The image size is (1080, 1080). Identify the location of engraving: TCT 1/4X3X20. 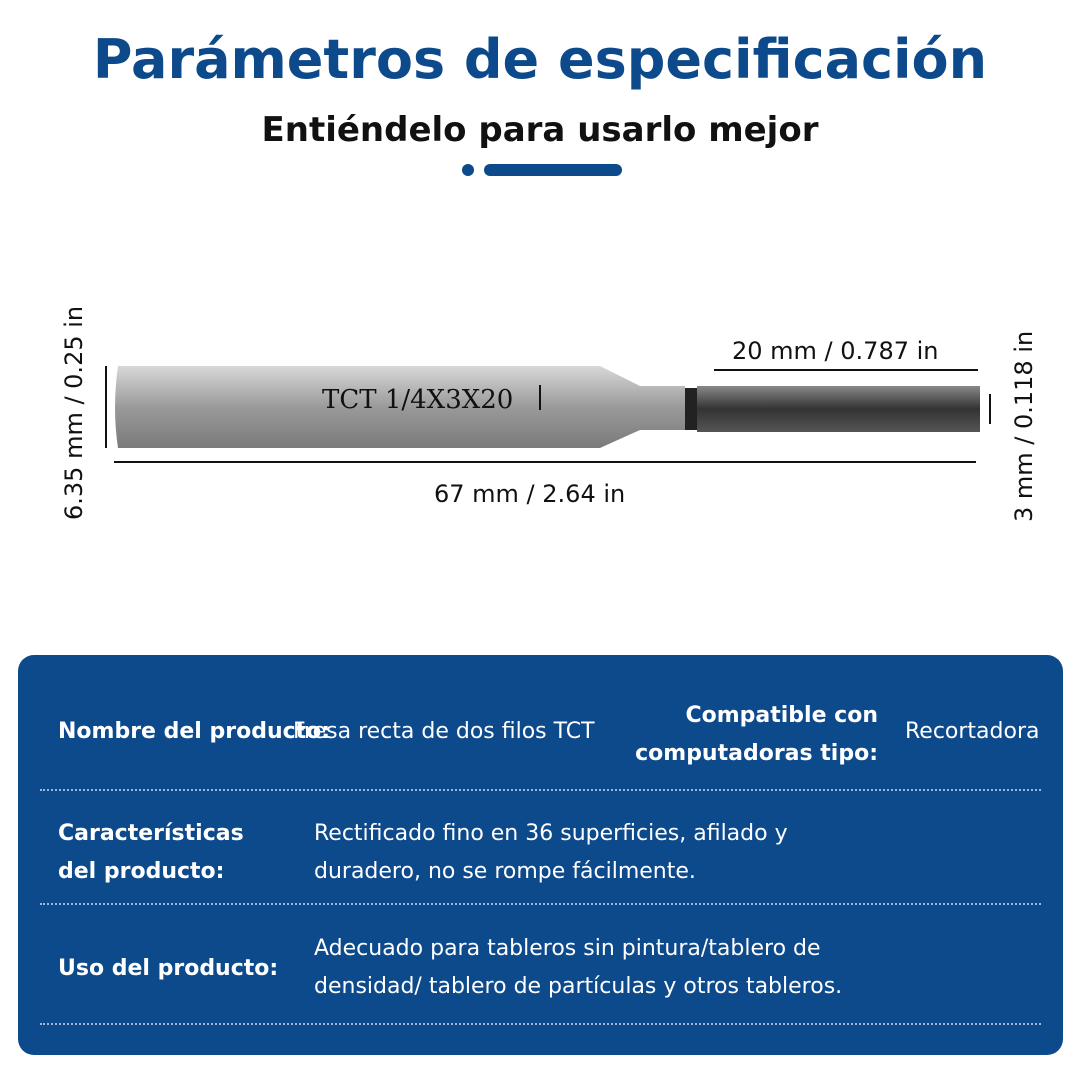
(418, 400).